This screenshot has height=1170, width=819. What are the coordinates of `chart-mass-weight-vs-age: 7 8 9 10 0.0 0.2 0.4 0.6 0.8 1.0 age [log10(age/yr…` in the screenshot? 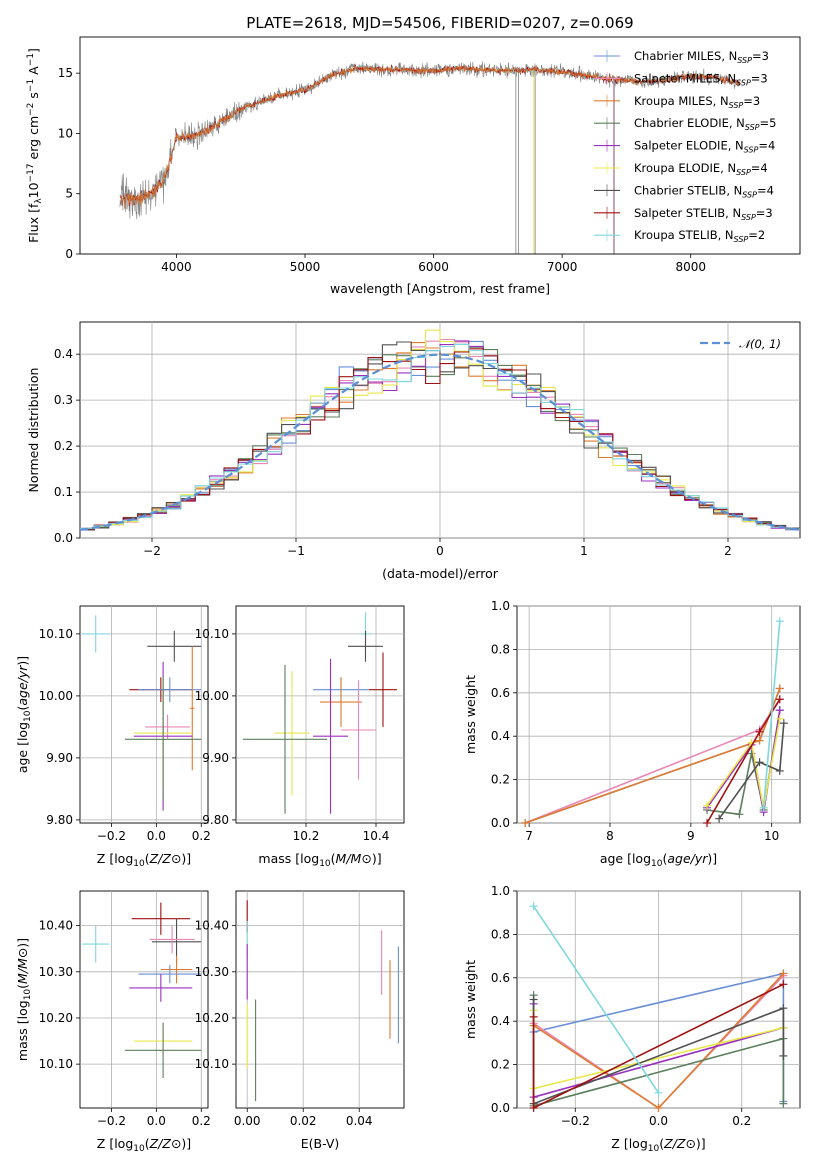 It's located at (632, 734).